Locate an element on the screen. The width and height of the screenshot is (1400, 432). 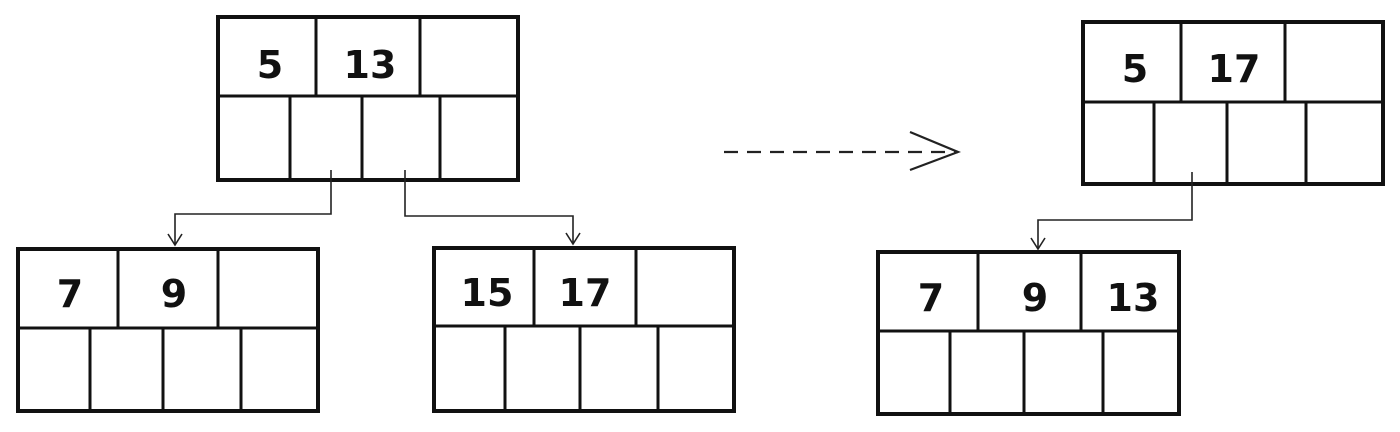
before-left-child-key-1: 7 is located at coordinates (70, 294).